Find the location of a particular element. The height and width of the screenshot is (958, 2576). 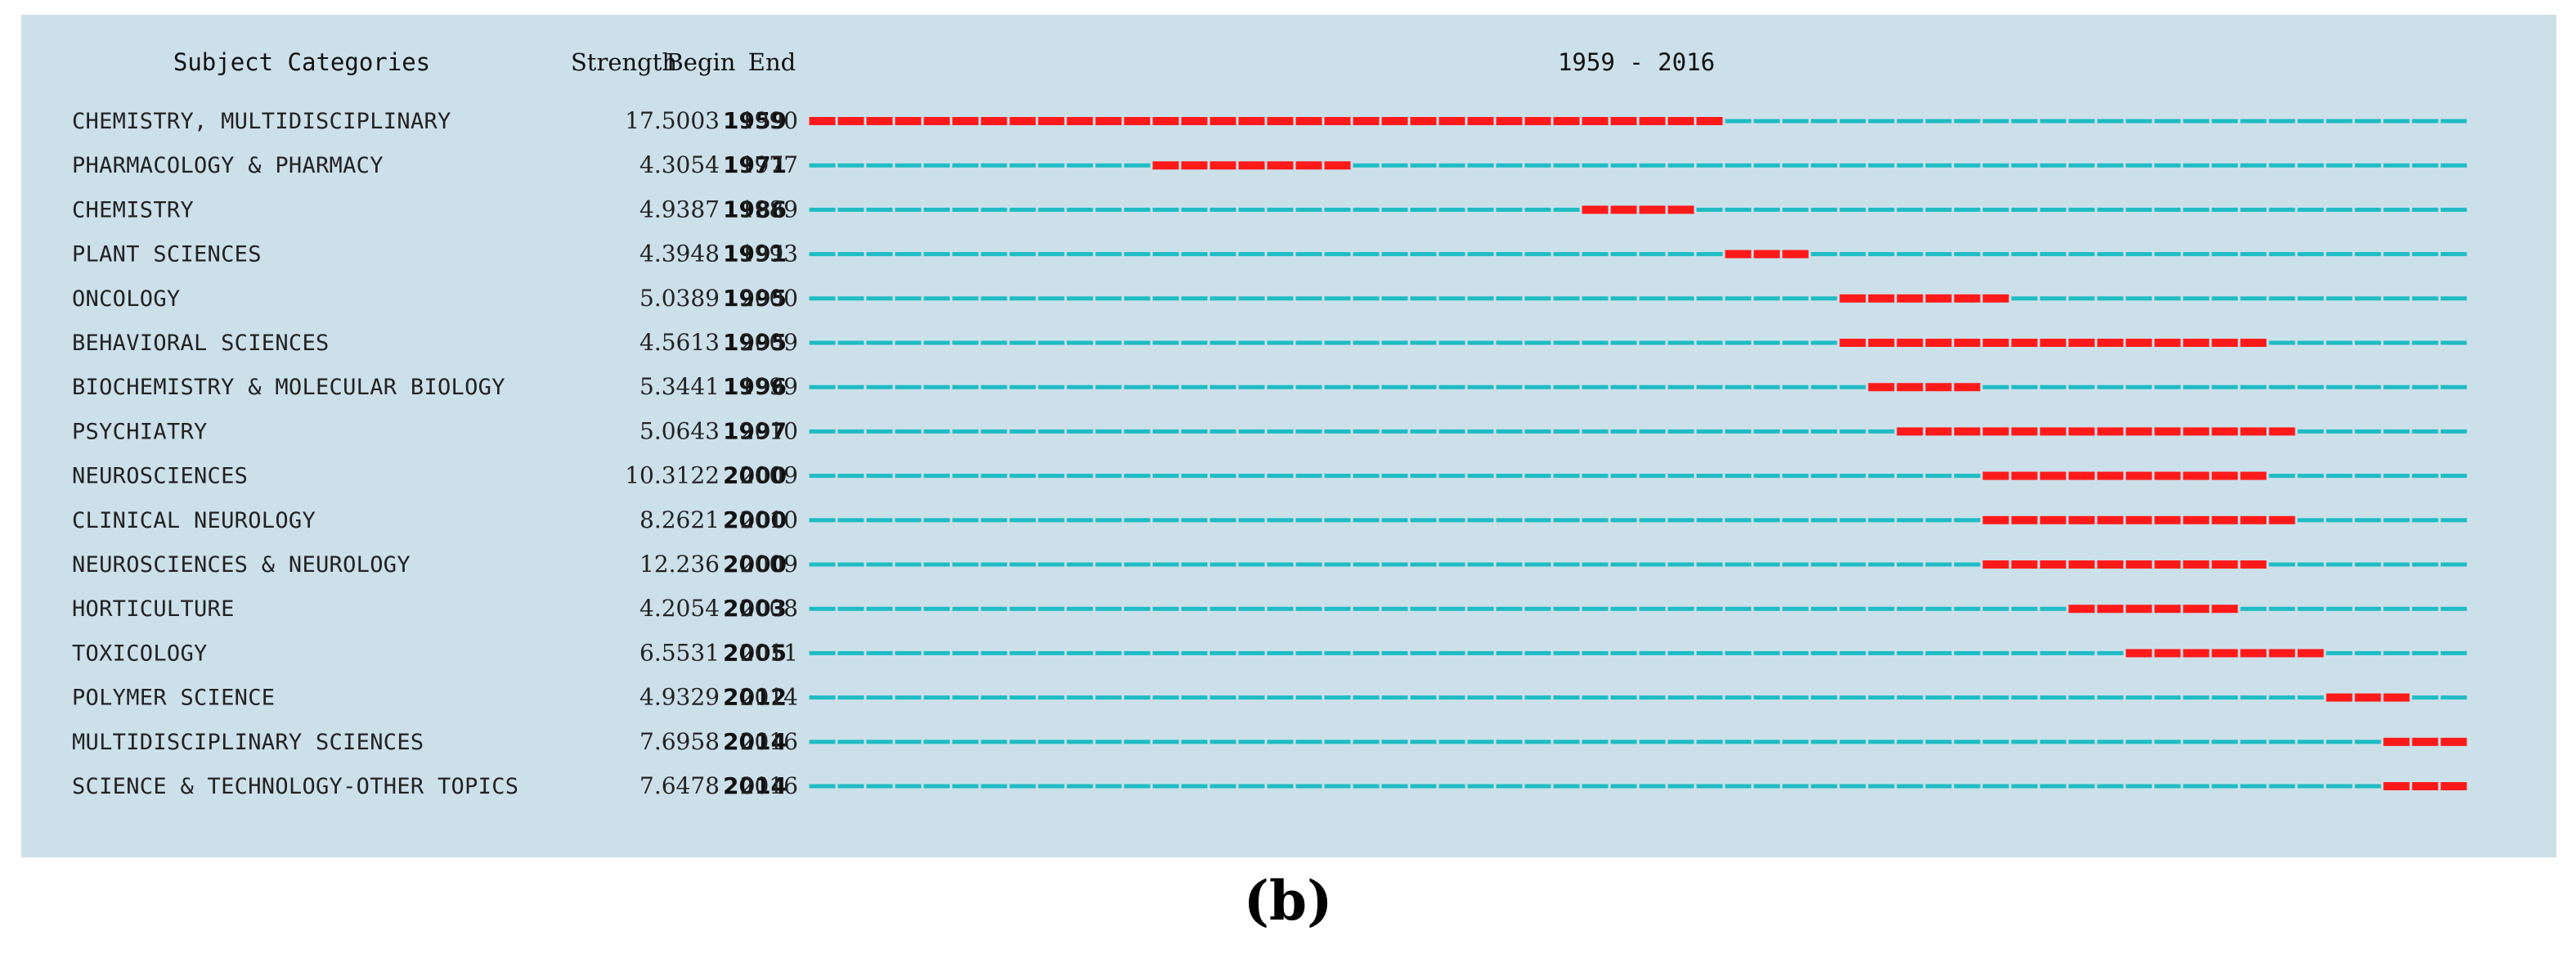

strength-value: 12.236 is located at coordinates (680, 565).